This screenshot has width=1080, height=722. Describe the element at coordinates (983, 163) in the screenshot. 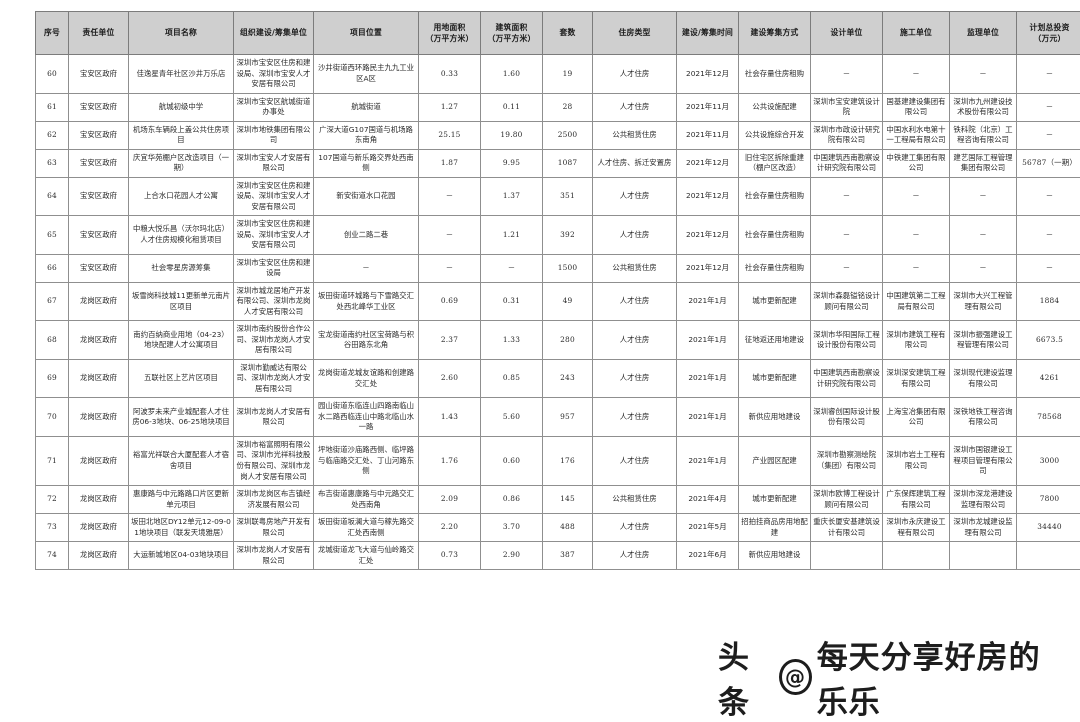

I see `cell-supervision-unit: 建艺国际工程管理集团有限公司` at that location.